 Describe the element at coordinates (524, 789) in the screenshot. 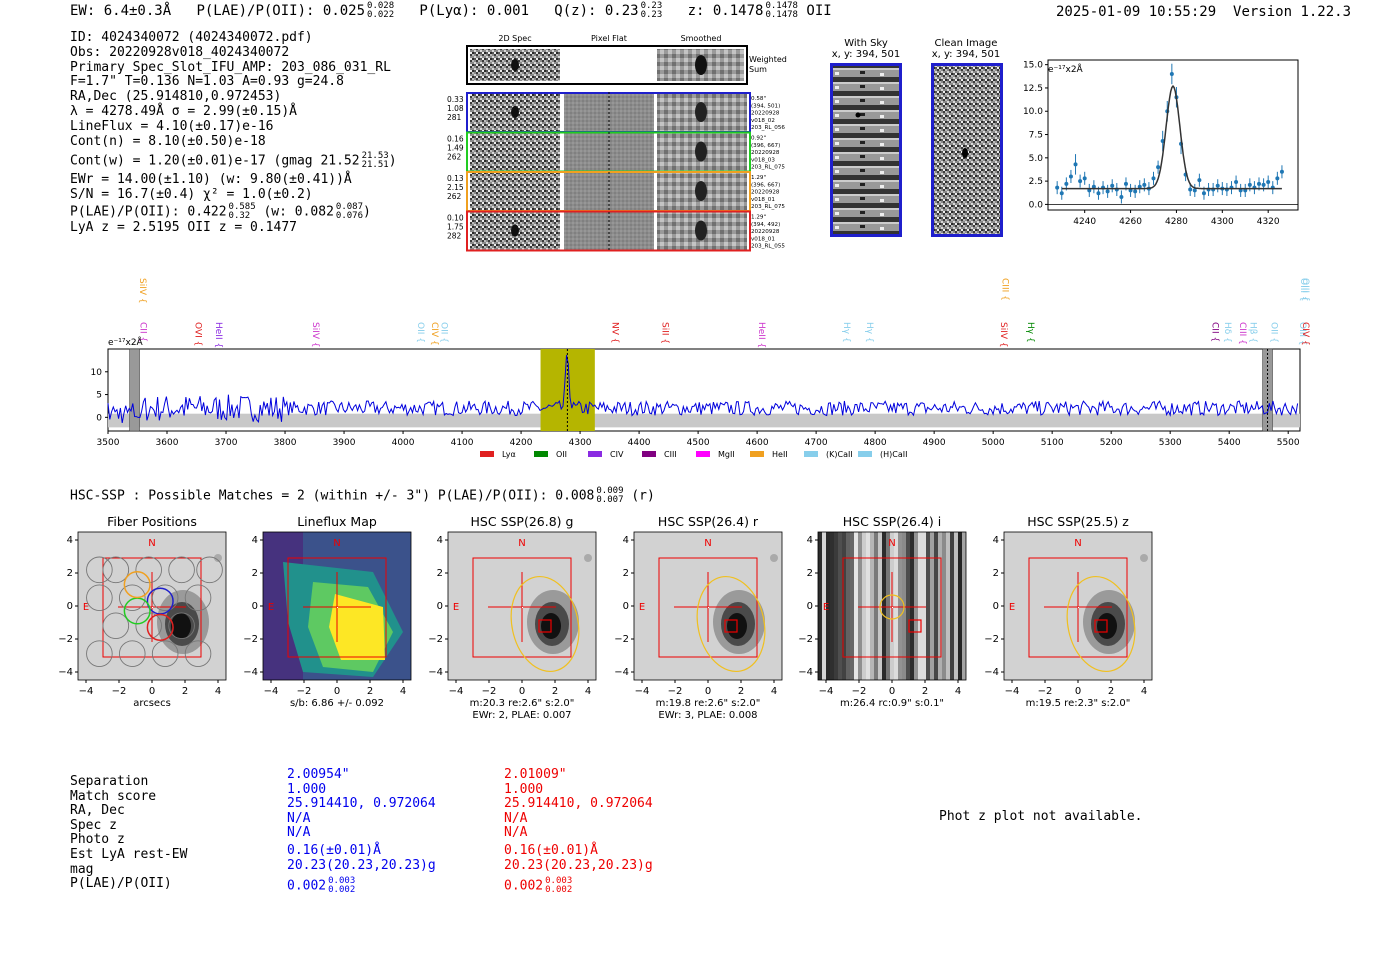

I see `red-match-score: 1.000` at that location.